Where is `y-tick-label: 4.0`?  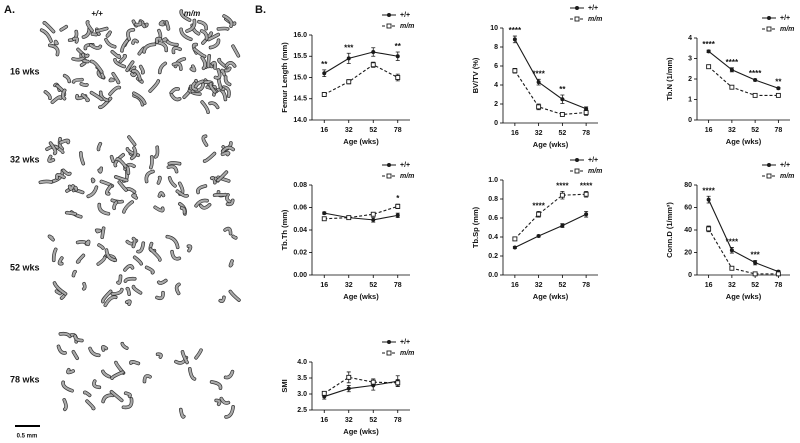
y-tick-label: 4.0 is located at coordinates (302, 362).